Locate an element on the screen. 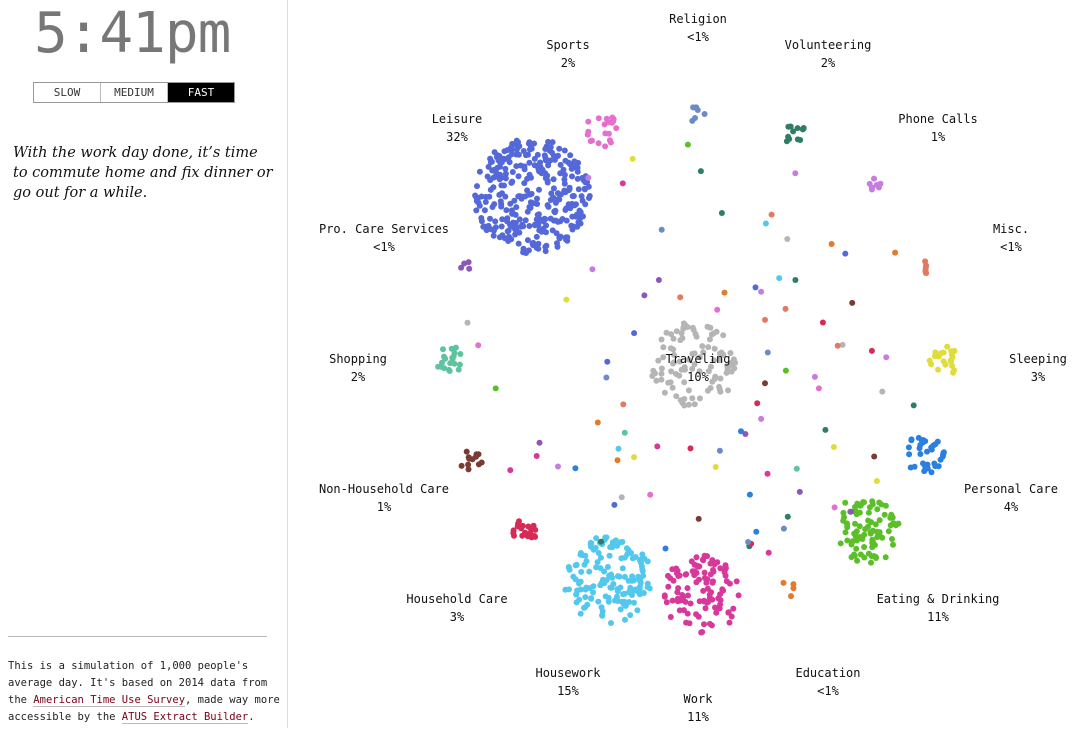  speed-control: SLOW MEDIUM FAST is located at coordinates (134, 92).